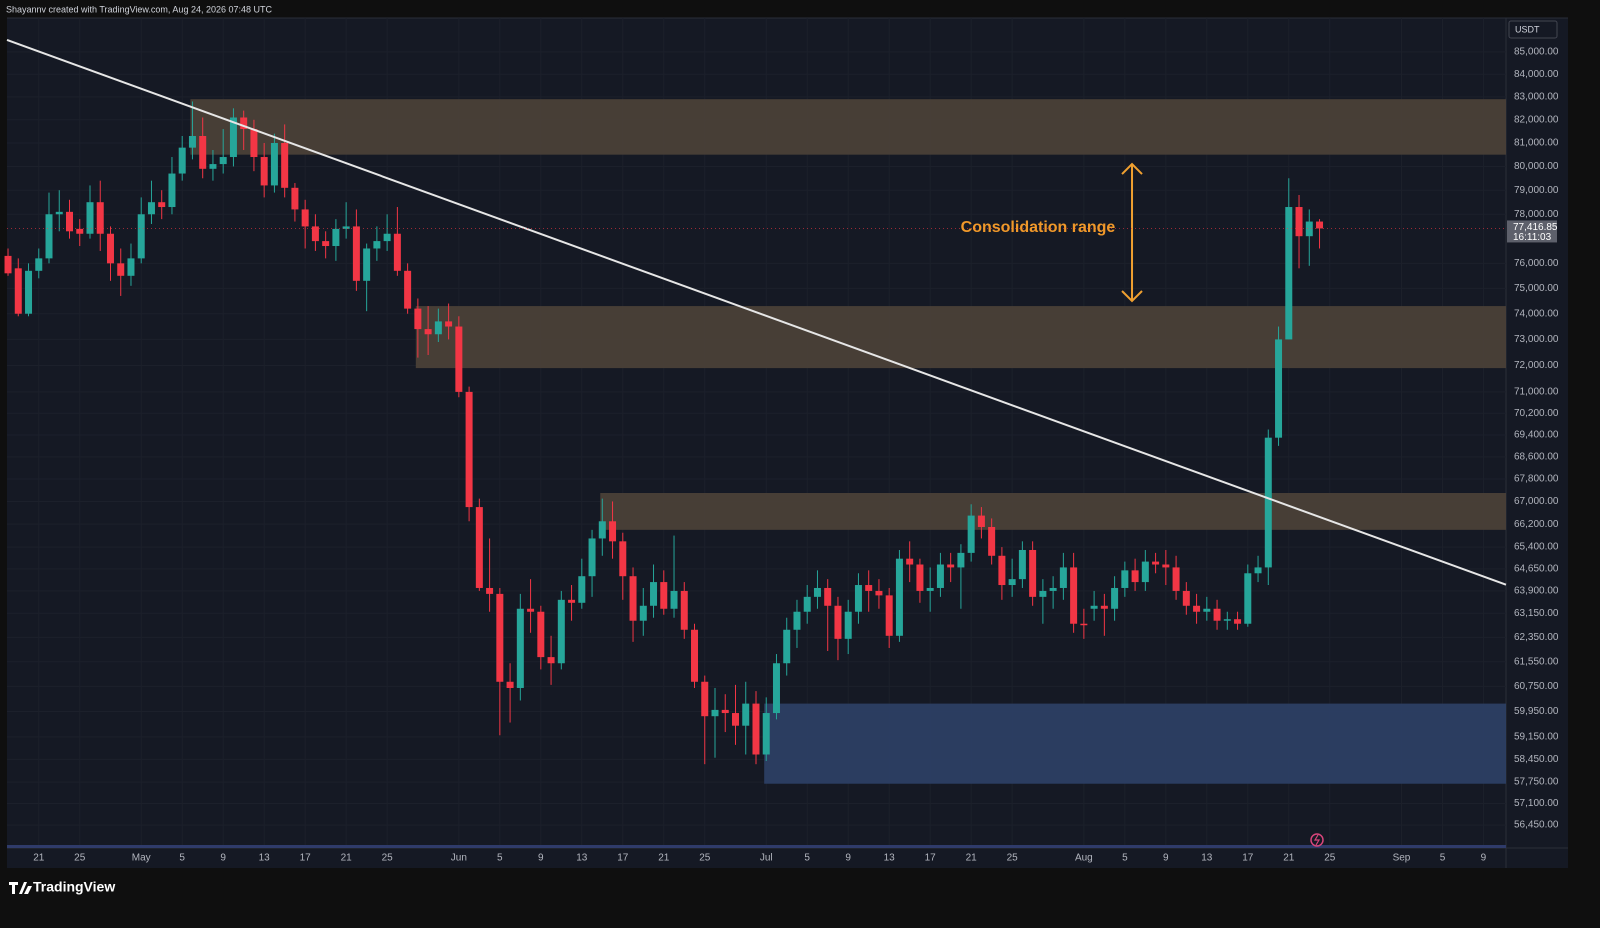  What do you see at coordinates (1536, 119) in the screenshot?
I see `y-tick-label: 82,000.00` at bounding box center [1536, 119].